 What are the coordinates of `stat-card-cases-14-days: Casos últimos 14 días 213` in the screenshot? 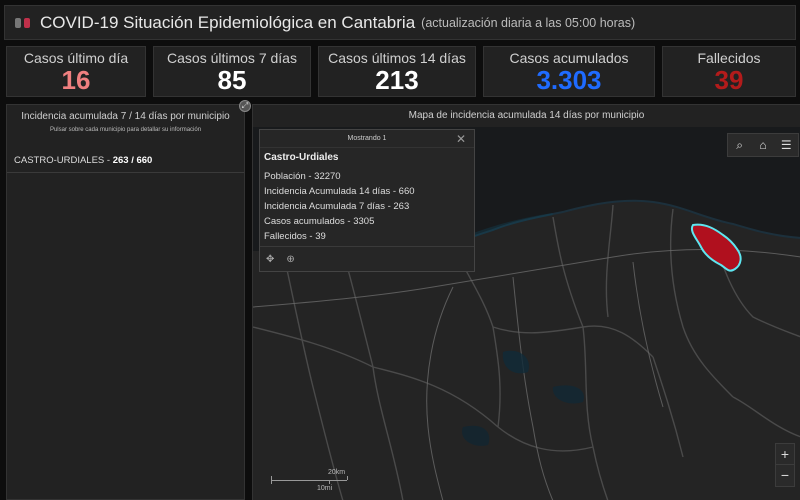 It's located at (397, 71).